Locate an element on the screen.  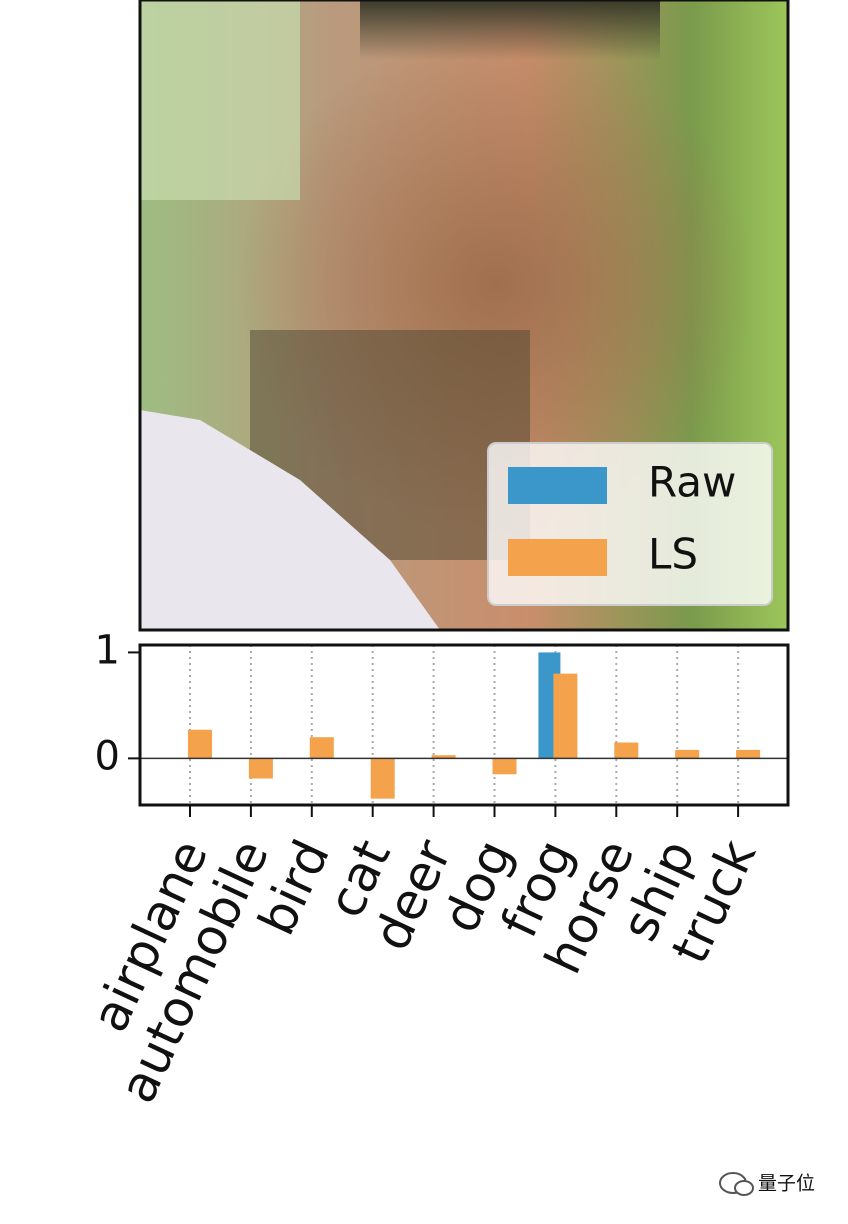
legend-label: Raw is located at coordinates (692, 482).